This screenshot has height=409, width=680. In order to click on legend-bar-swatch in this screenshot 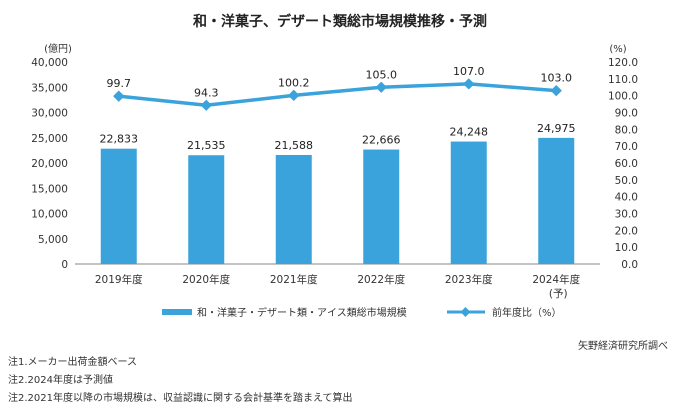, I will do `click(177, 312)`.